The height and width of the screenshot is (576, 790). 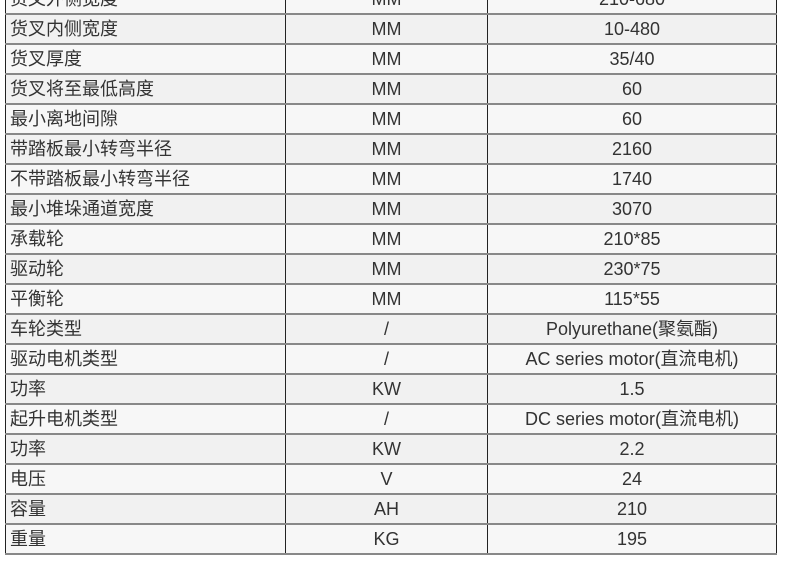 What do you see at coordinates (145, 539) in the screenshot?
I see `spec-name-cell: 重量` at bounding box center [145, 539].